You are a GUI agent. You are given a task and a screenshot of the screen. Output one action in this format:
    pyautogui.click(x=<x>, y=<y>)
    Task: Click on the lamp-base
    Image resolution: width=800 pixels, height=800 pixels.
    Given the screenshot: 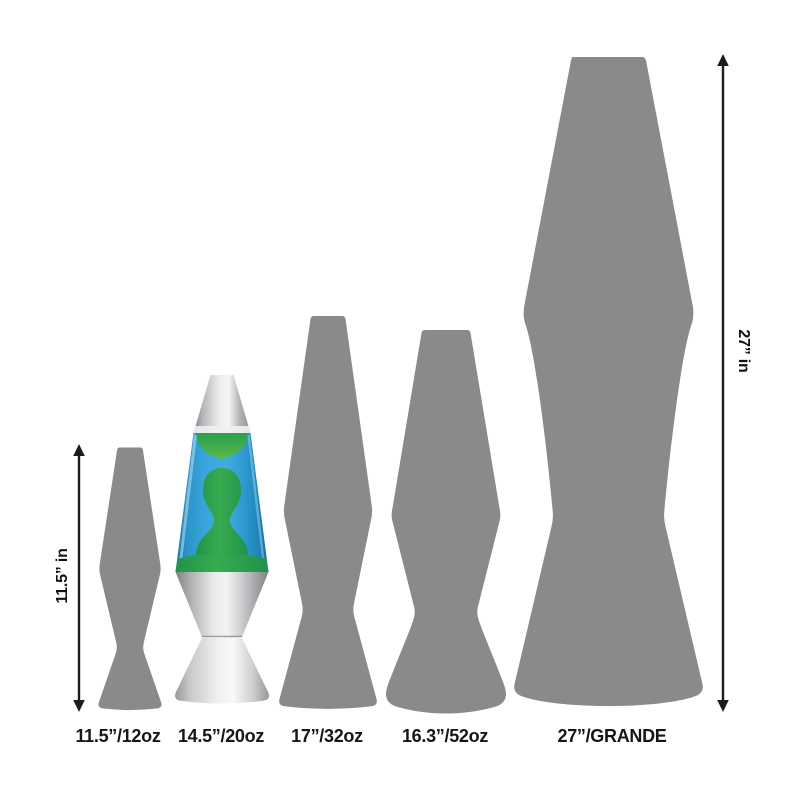 What is the action you would take?
    pyautogui.click(x=222, y=638)
    